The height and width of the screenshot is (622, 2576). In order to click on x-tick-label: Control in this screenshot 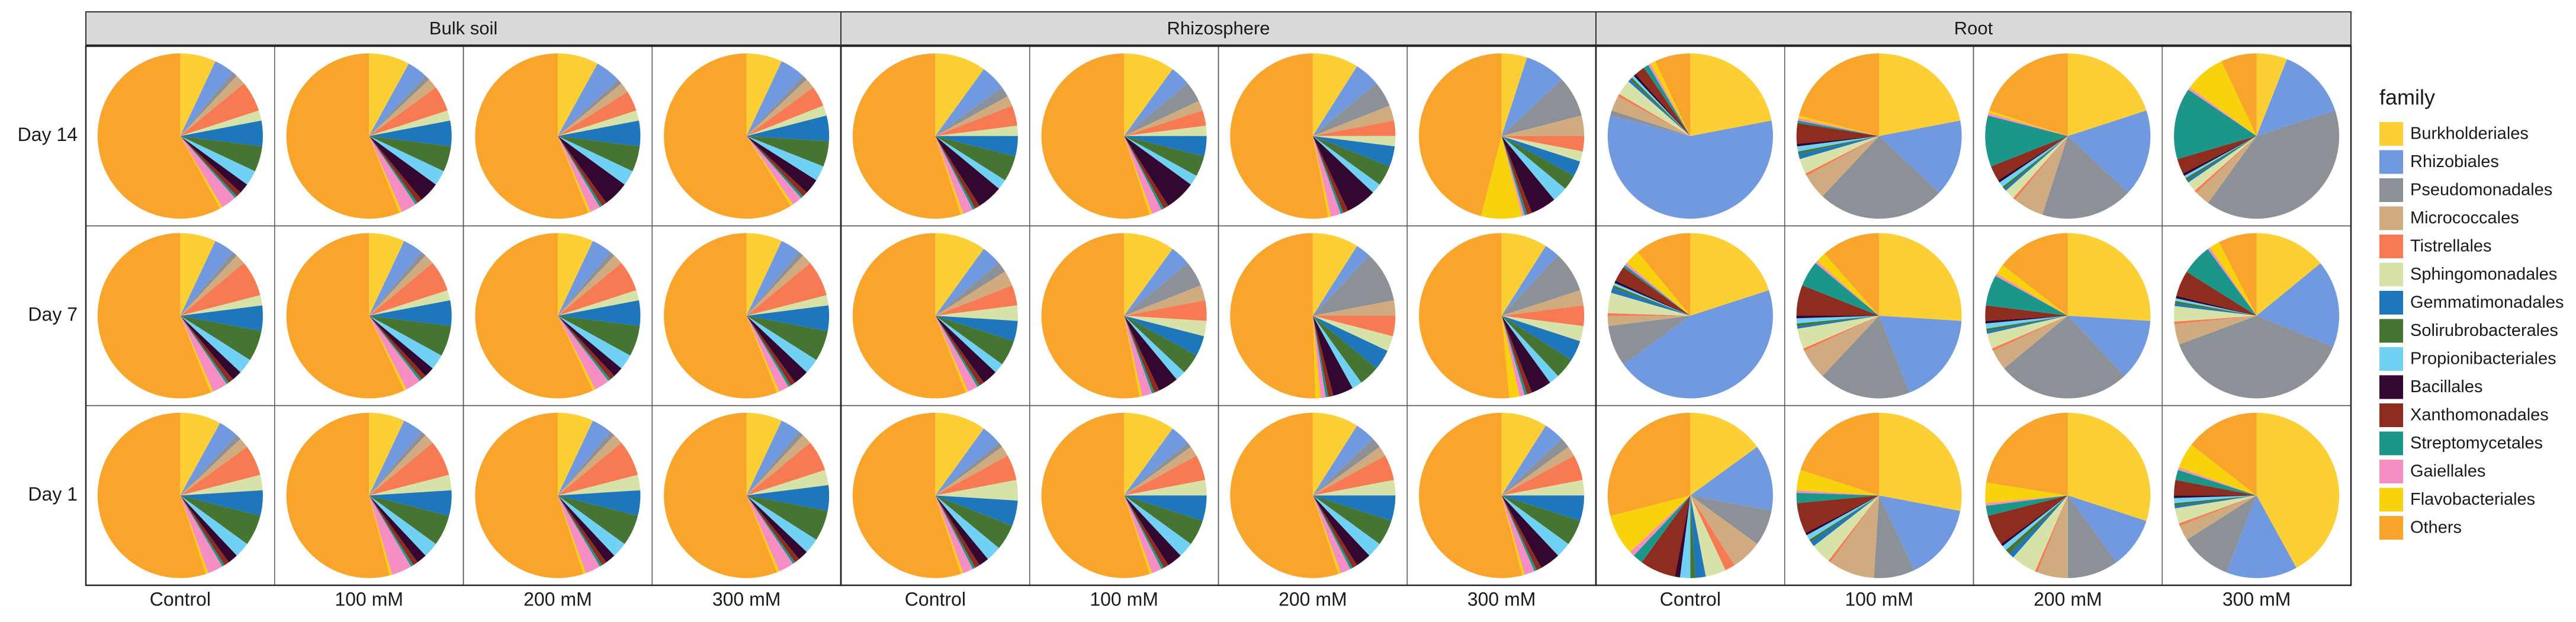, I will do `click(1690, 599)`.